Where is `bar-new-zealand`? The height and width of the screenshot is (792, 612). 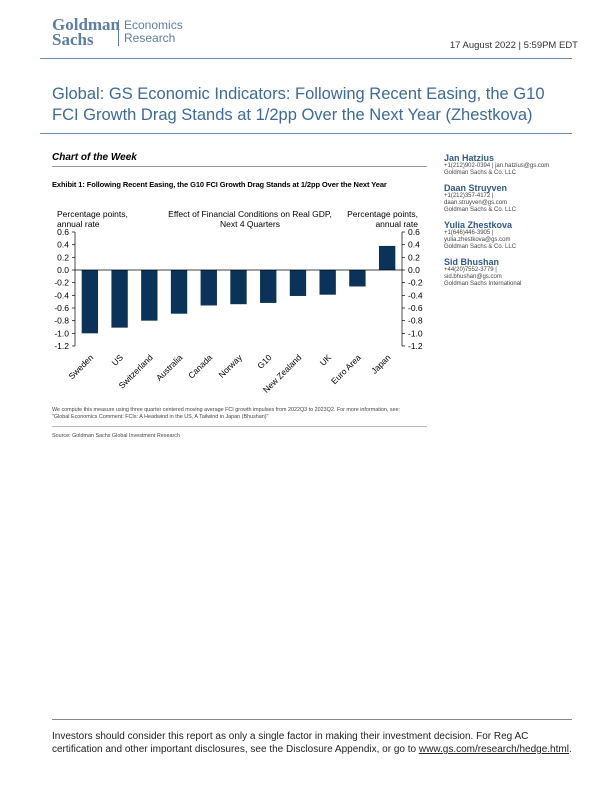 bar-new-zealand is located at coordinates (298, 283).